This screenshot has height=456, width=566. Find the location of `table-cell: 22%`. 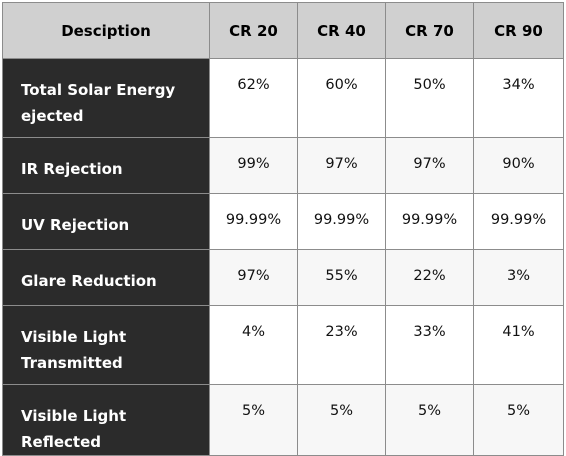

table-cell: 22% is located at coordinates (429, 277).